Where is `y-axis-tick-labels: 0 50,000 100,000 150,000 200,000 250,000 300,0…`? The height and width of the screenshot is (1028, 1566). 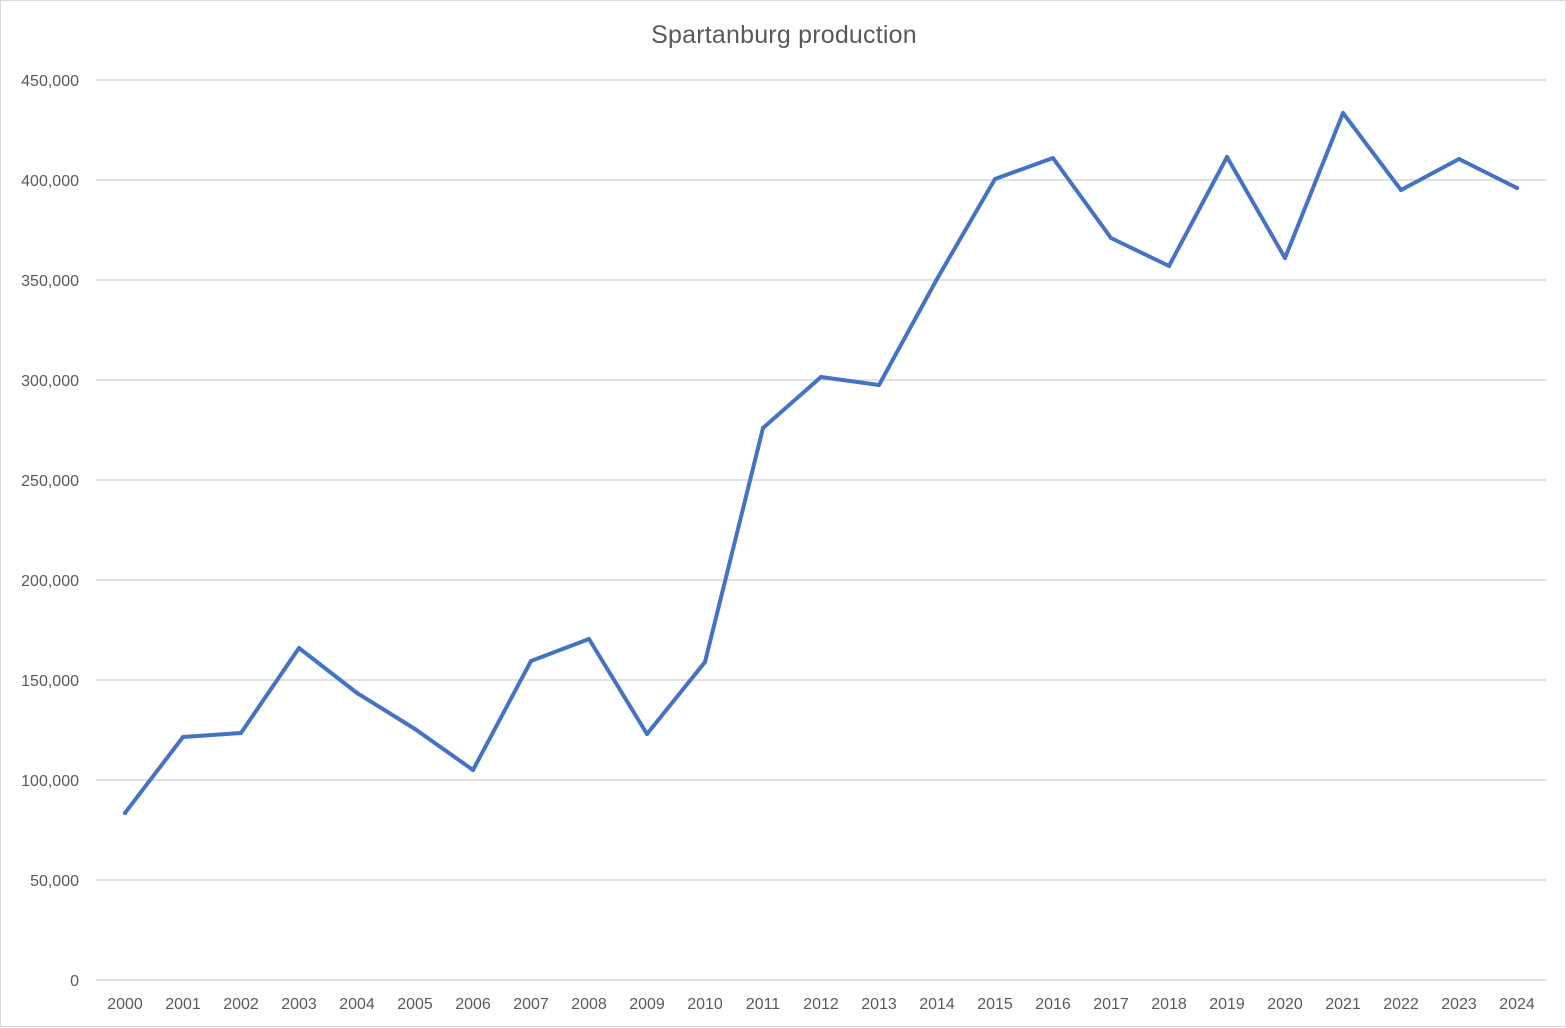 y-axis-tick-labels: 0 50,000 100,000 150,000 200,000 250,000 300,0… is located at coordinates (50, 531).